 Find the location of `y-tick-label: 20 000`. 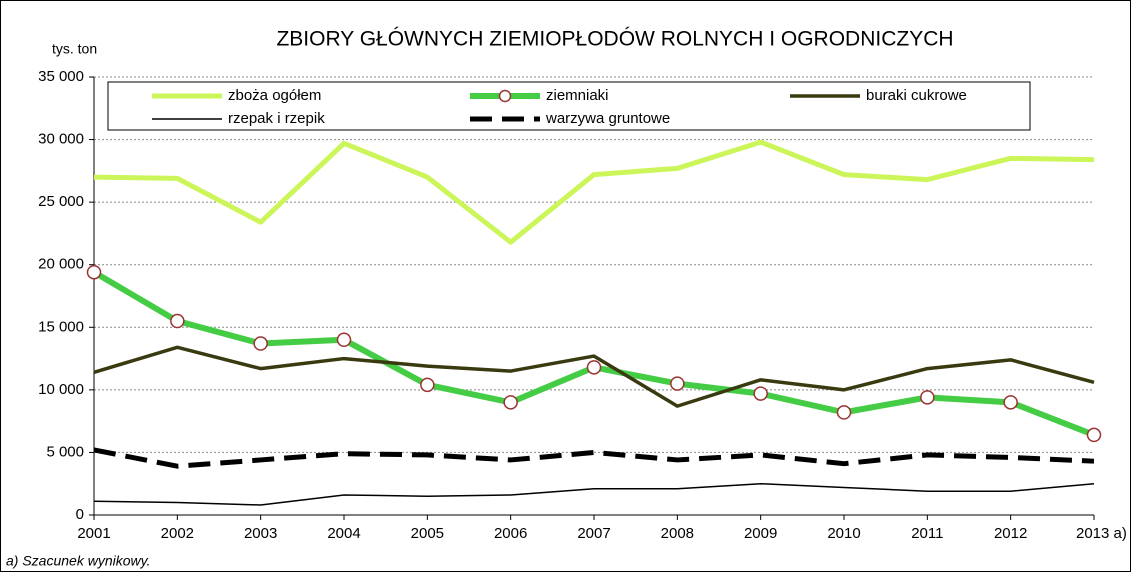

y-tick-label: 20 000 is located at coordinates (61, 264).